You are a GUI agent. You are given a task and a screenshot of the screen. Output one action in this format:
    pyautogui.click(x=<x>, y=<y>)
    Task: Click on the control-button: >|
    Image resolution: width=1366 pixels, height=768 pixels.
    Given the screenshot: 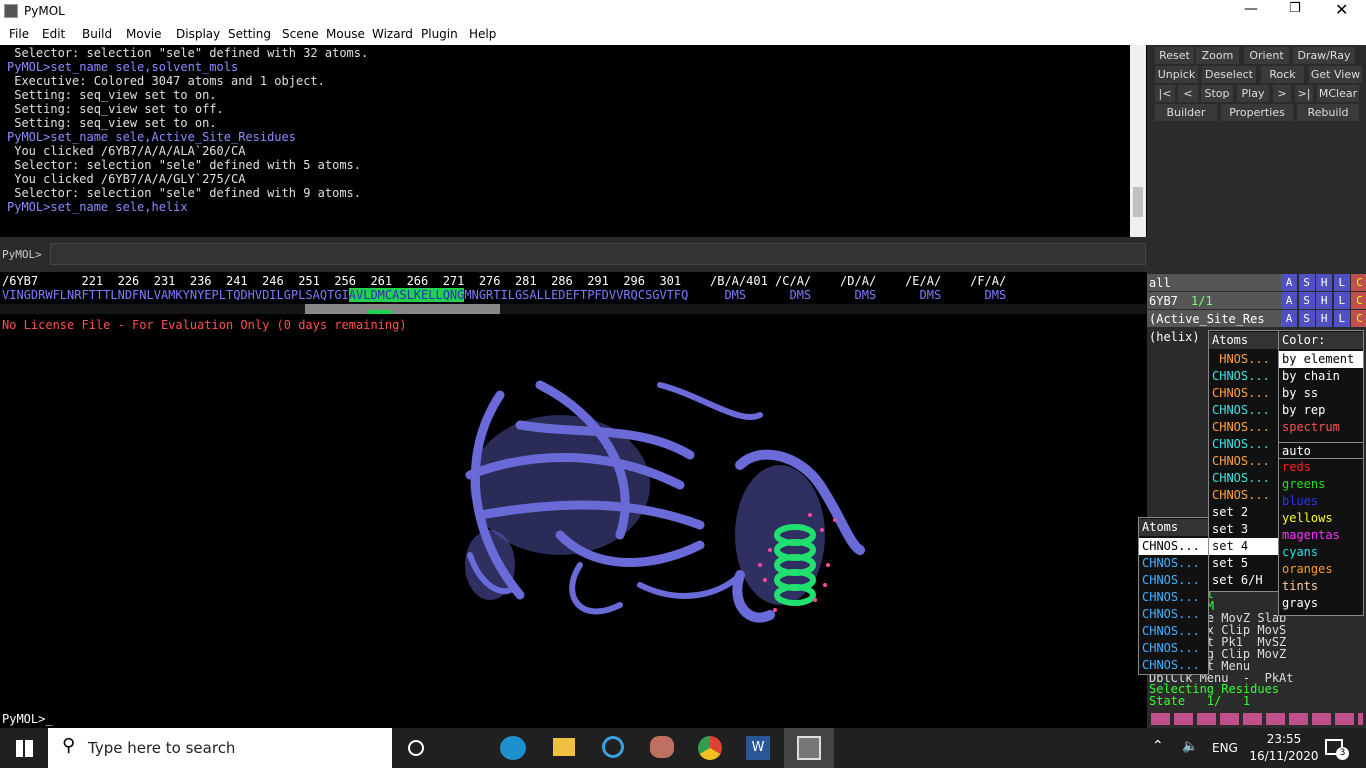 What is the action you would take?
    pyautogui.click(x=1304, y=93)
    